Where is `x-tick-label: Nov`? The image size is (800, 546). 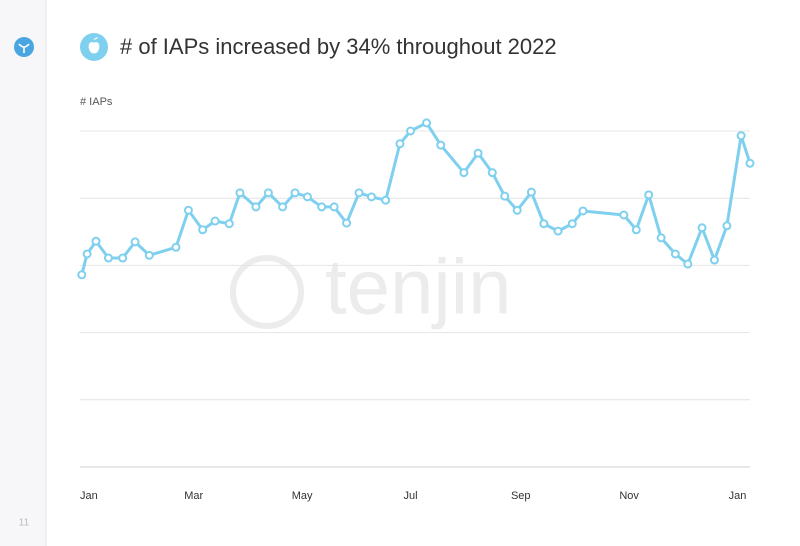 x-tick-label: Nov is located at coordinates (629, 496).